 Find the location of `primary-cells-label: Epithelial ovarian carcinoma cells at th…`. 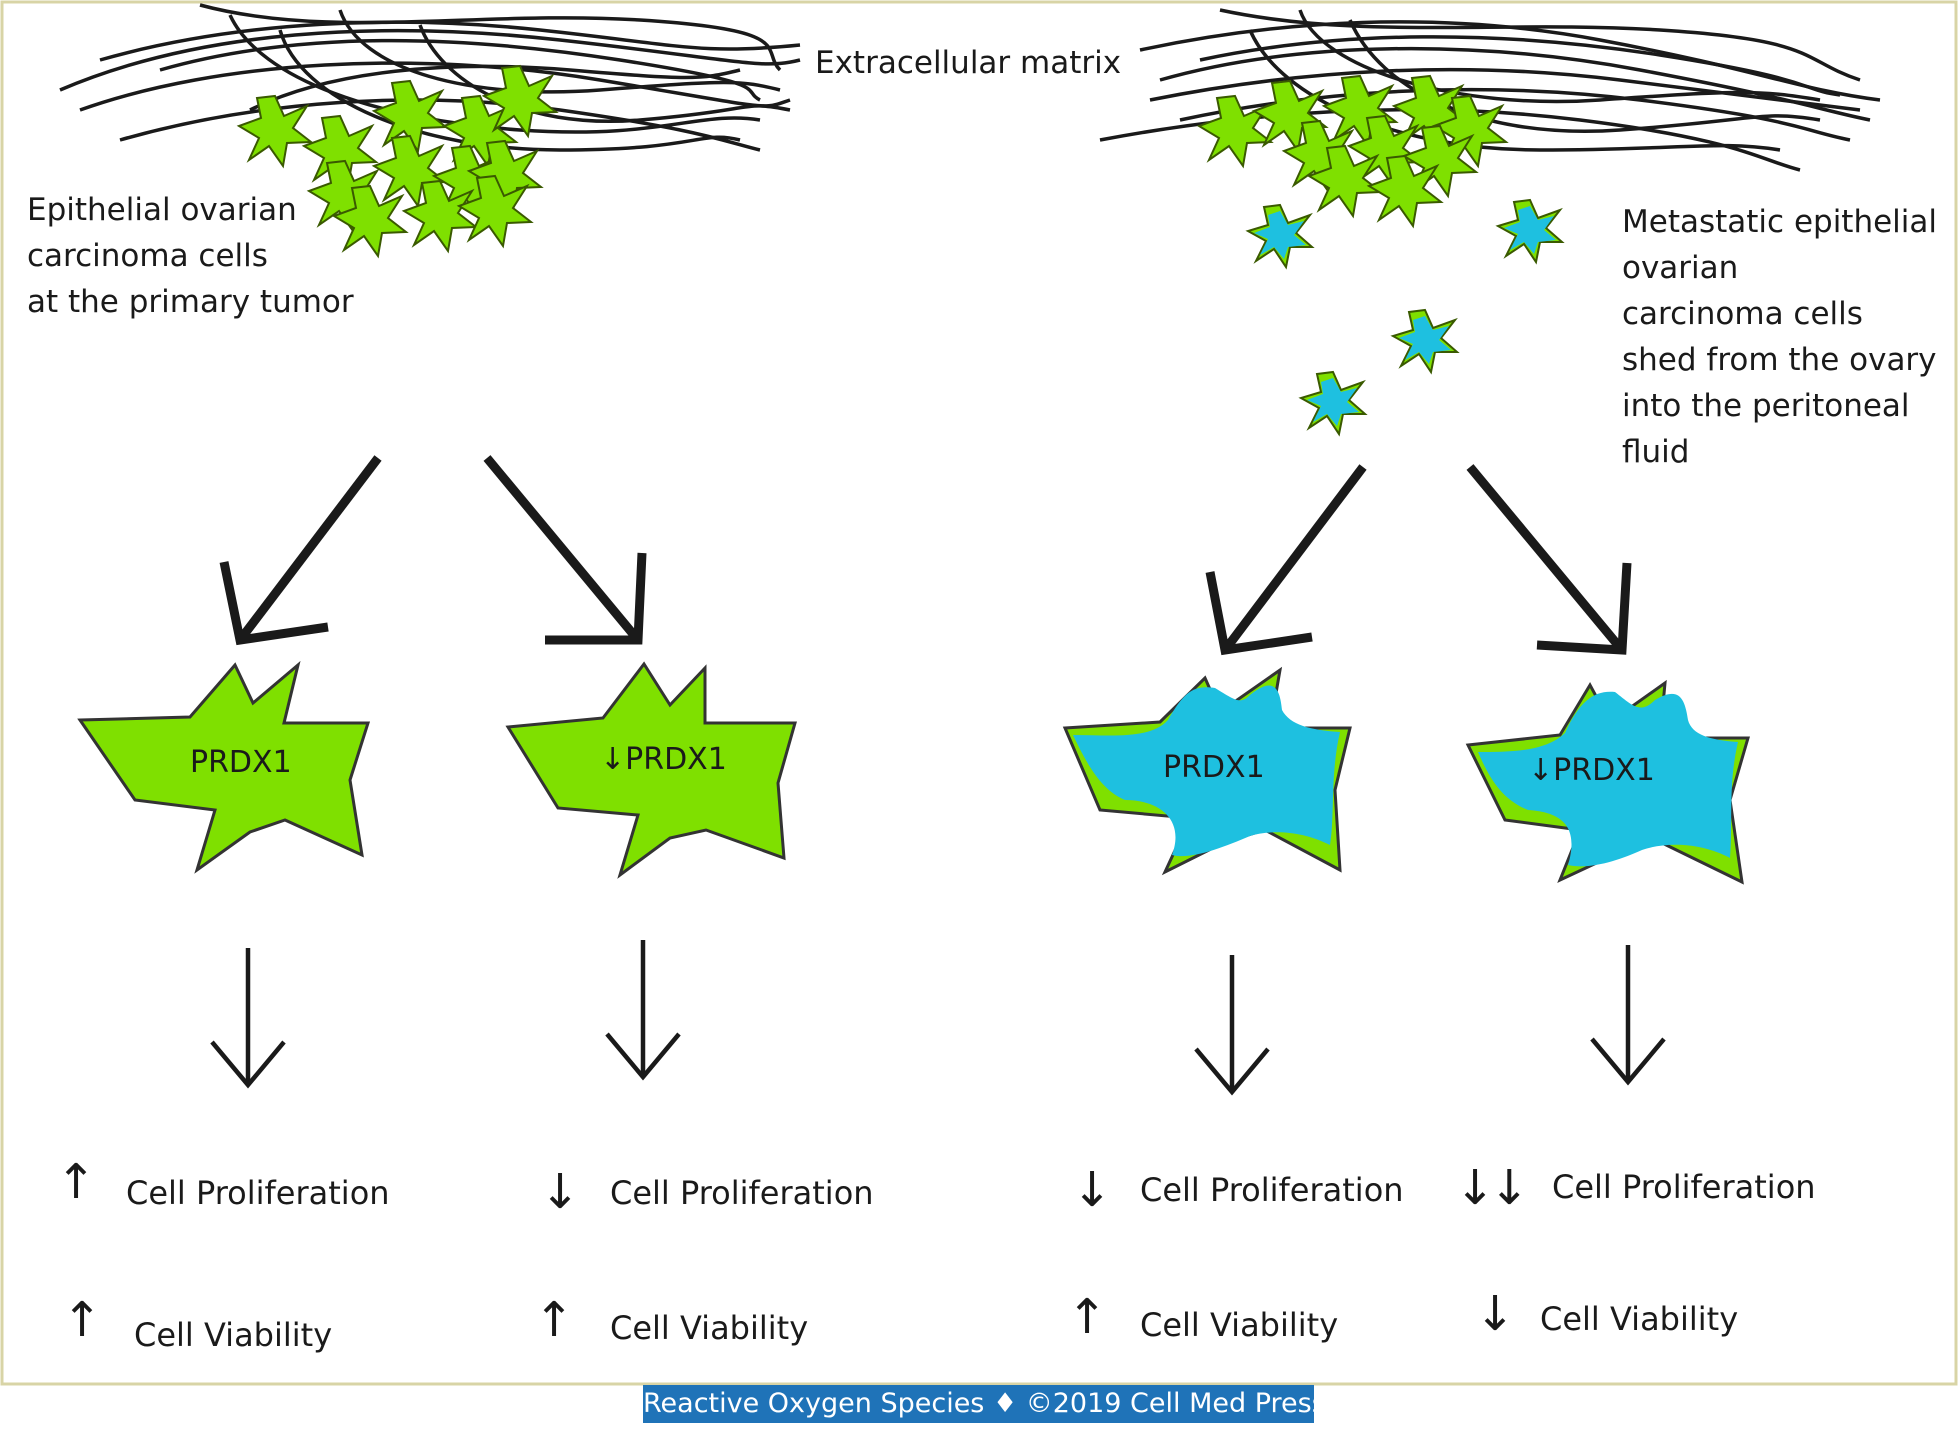

primary-cells-label: Epithelial ovarian carcinoma cells at th… is located at coordinates (190, 256).